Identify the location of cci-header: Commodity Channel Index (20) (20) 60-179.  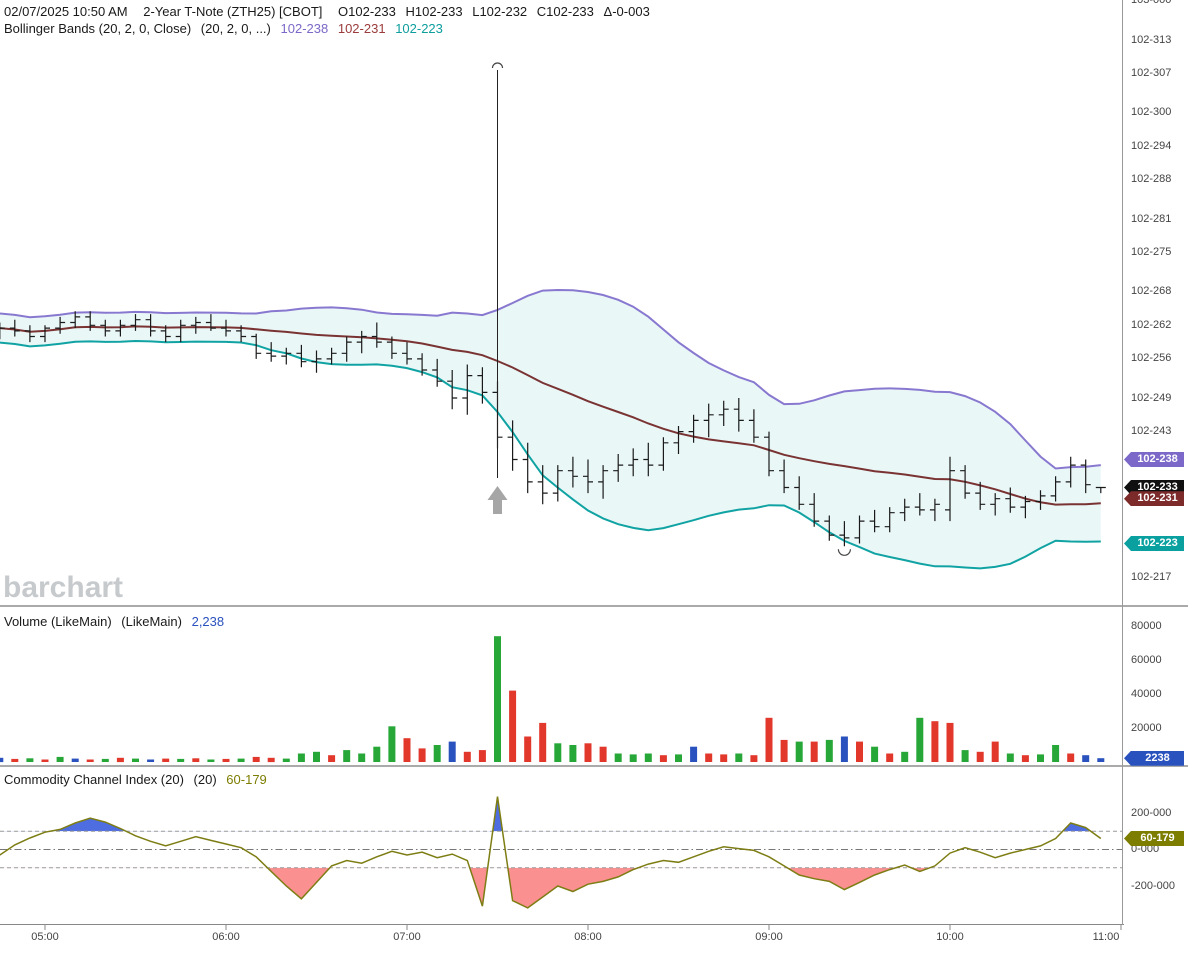
(141, 779).